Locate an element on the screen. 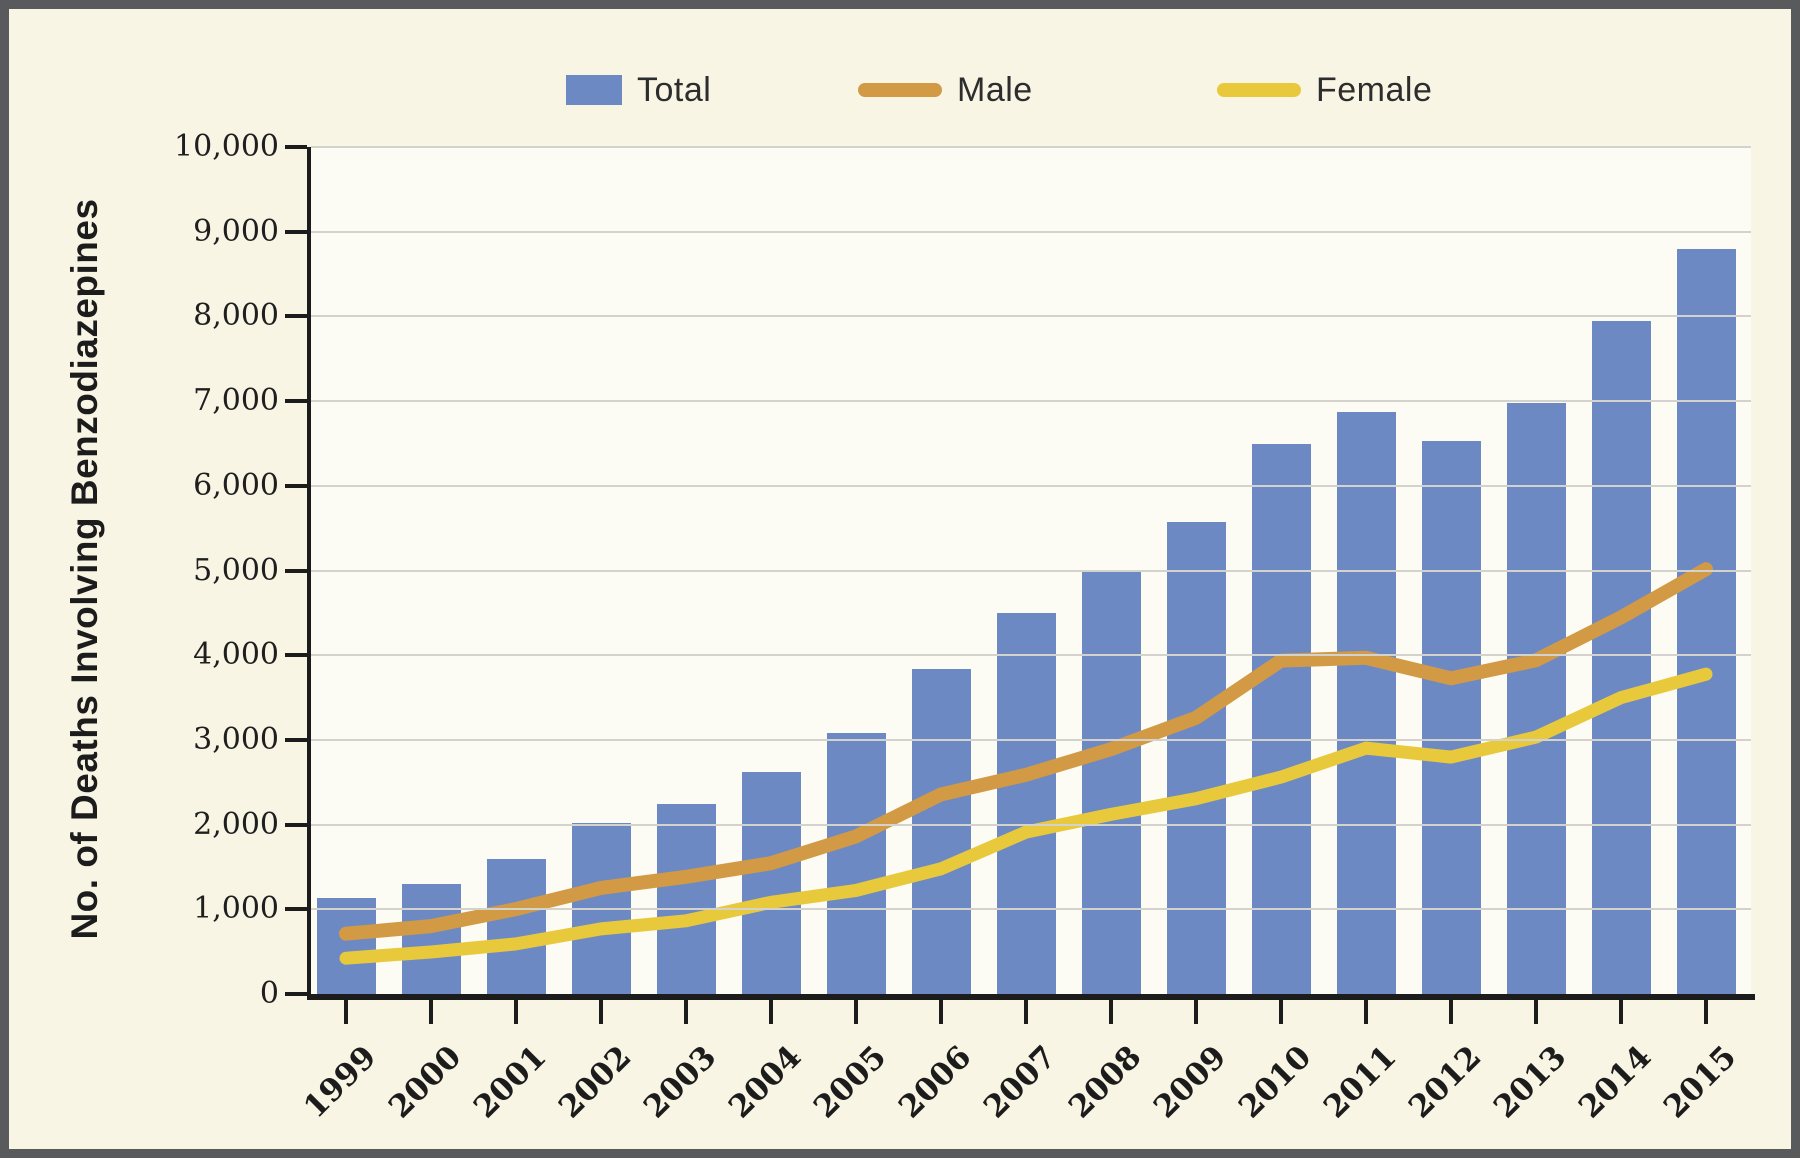  x-tick-2012 is located at coordinates (1451, 1012).